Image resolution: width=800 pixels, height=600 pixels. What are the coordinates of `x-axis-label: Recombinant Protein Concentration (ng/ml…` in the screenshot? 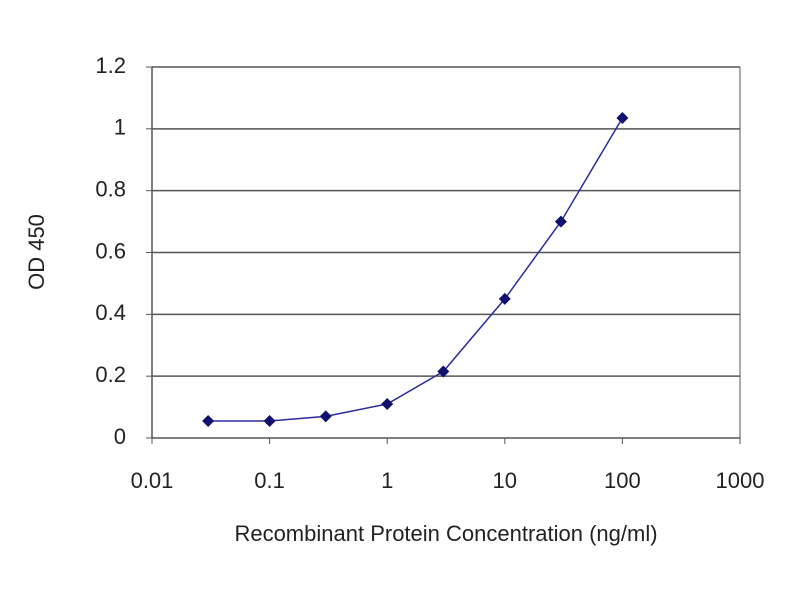 It's located at (445, 533).